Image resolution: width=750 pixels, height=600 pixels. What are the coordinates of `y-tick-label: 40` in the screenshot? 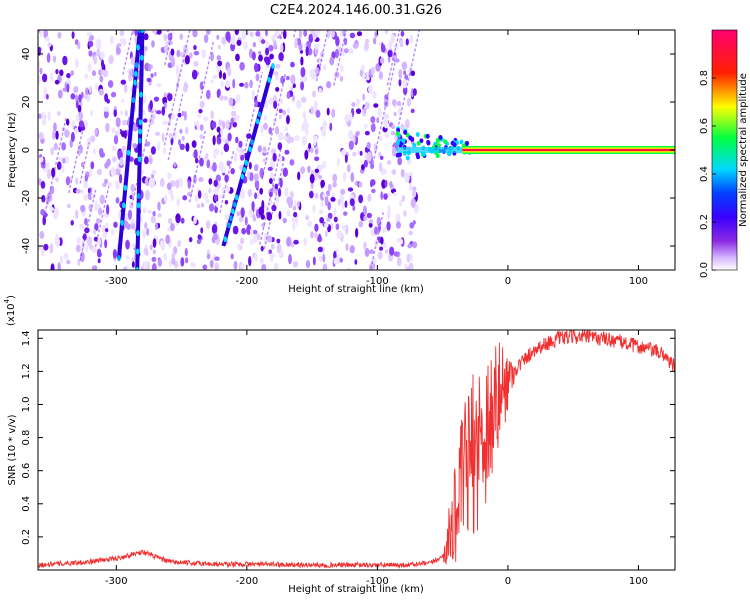 It's located at (26, 54).